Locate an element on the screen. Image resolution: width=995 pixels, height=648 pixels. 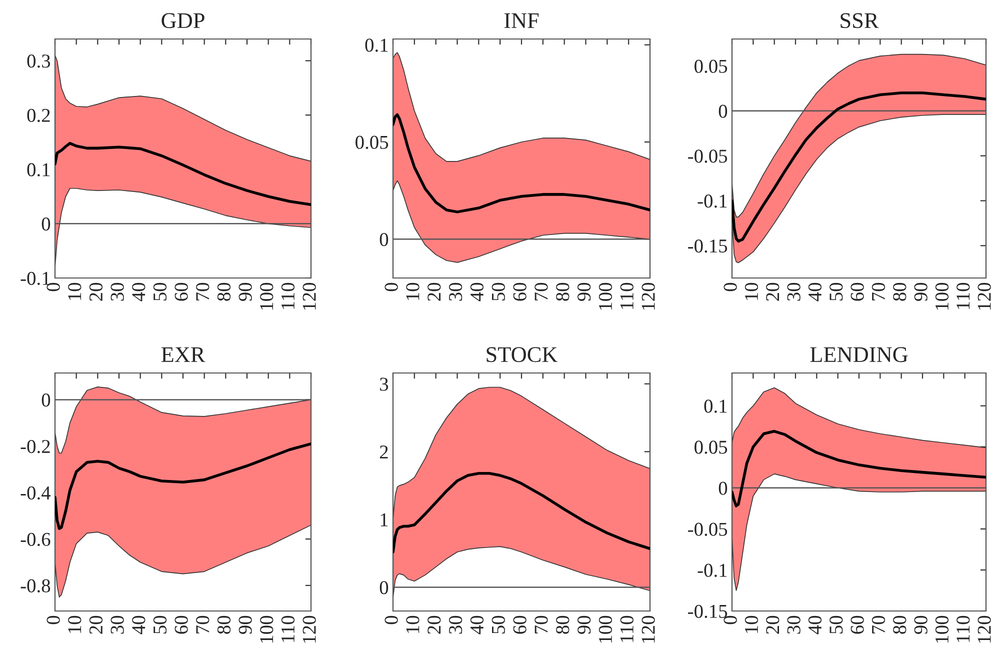
y-tick-label: -0.8 is located at coordinates (35, 585).